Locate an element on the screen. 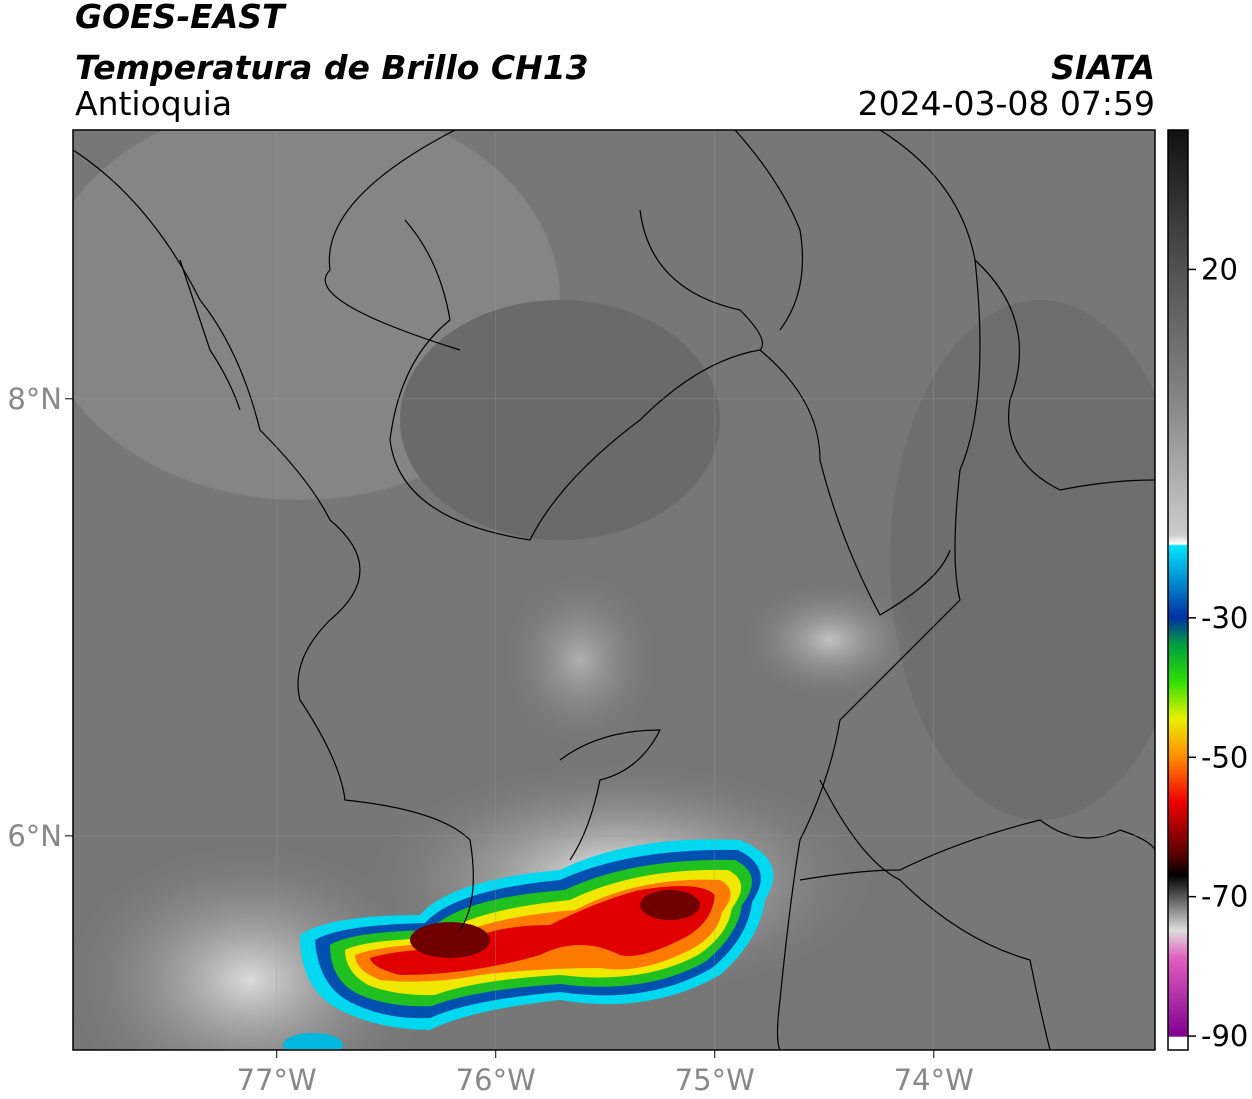 Image resolution: width=1252 pixels, height=1099 pixels. colorbar-tick-label: -30 is located at coordinates (1224, 618).